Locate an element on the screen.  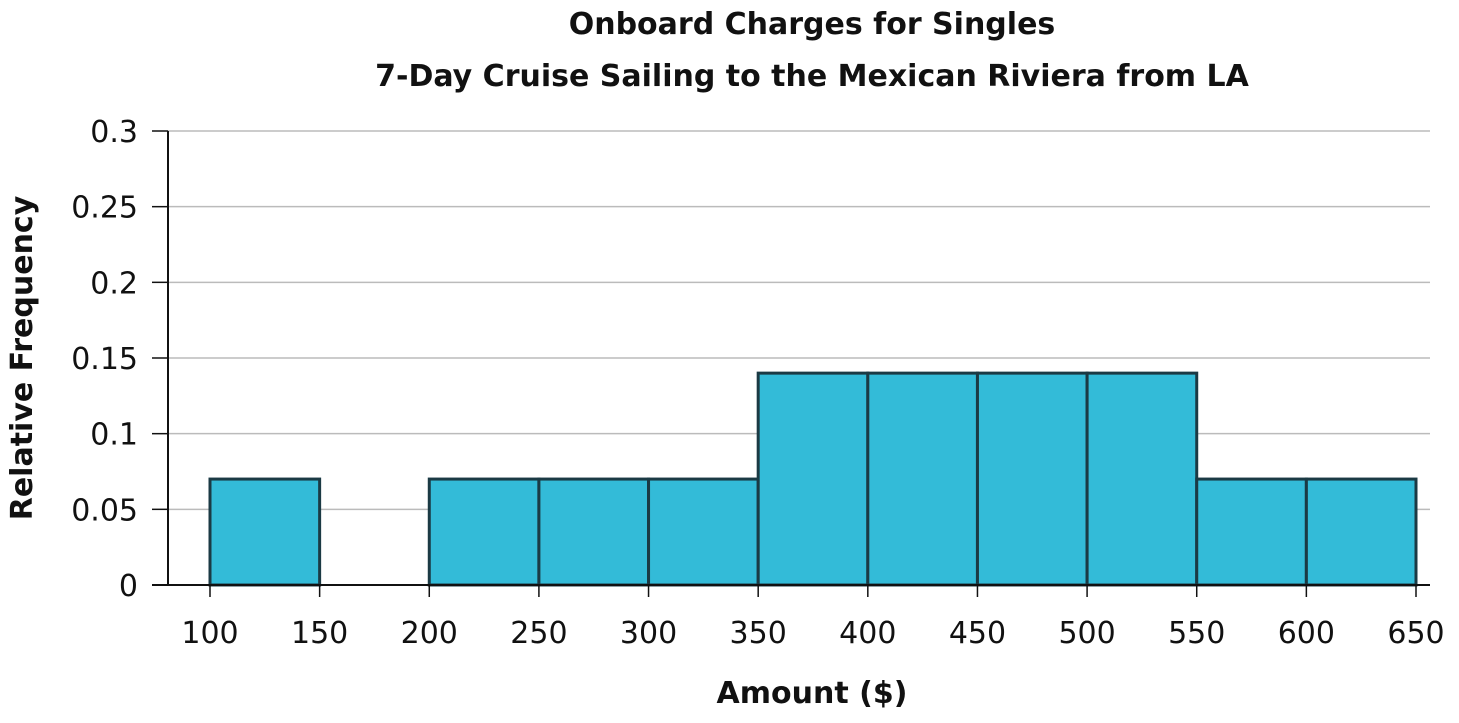
x-tick-label: 500 is located at coordinates (1086, 633).